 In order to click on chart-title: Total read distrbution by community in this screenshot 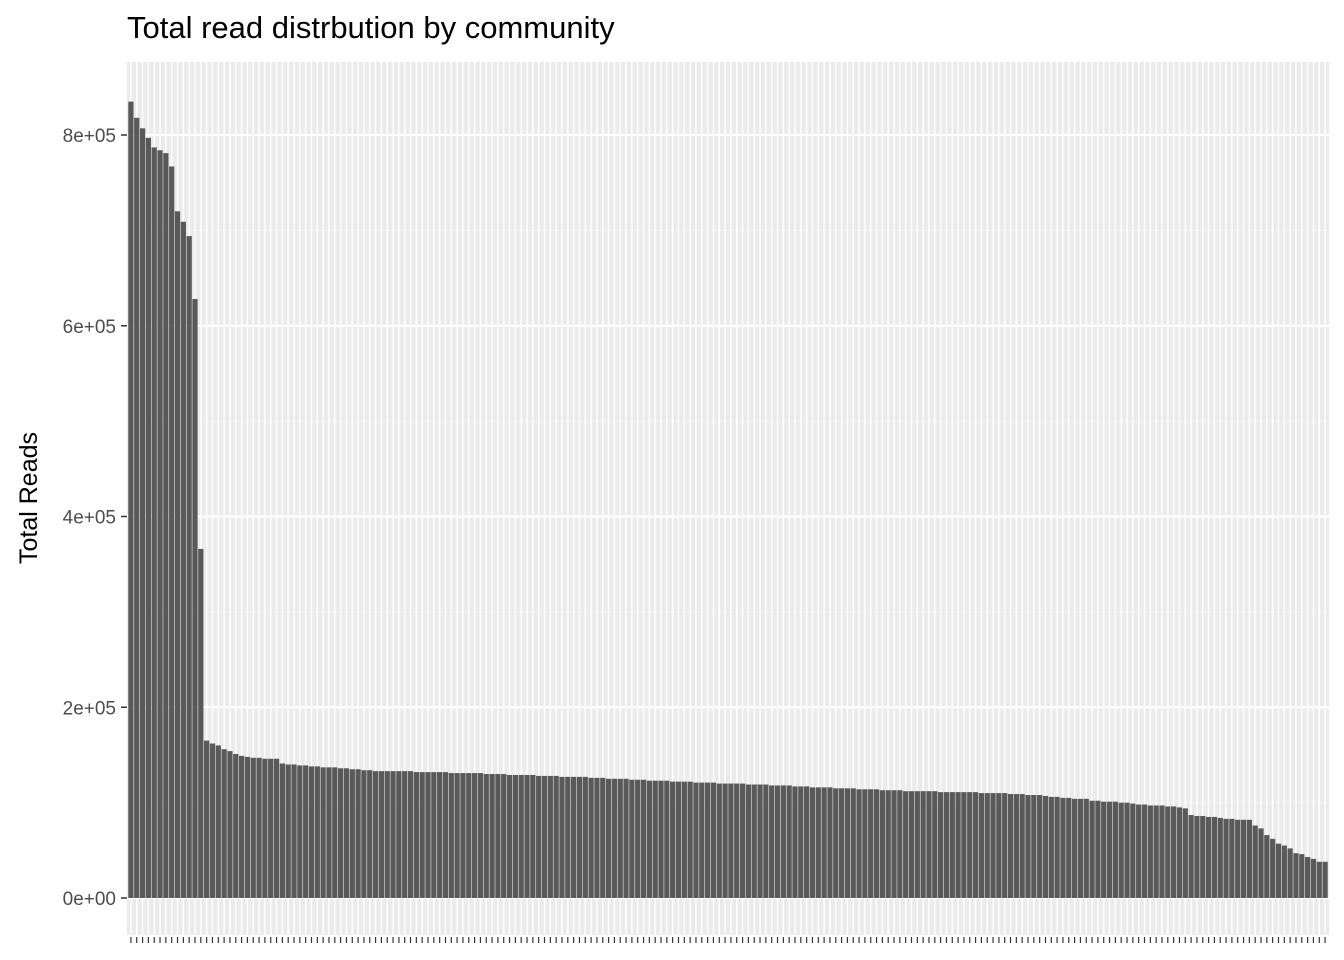, I will do `click(371, 27)`.